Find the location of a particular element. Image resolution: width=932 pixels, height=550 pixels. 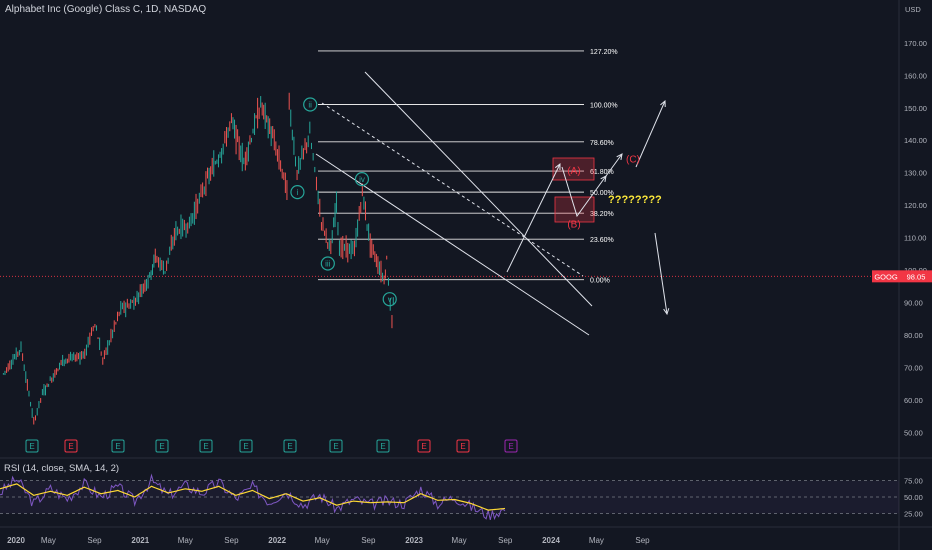

y-tick-label: 90.00 is located at coordinates (913, 302).